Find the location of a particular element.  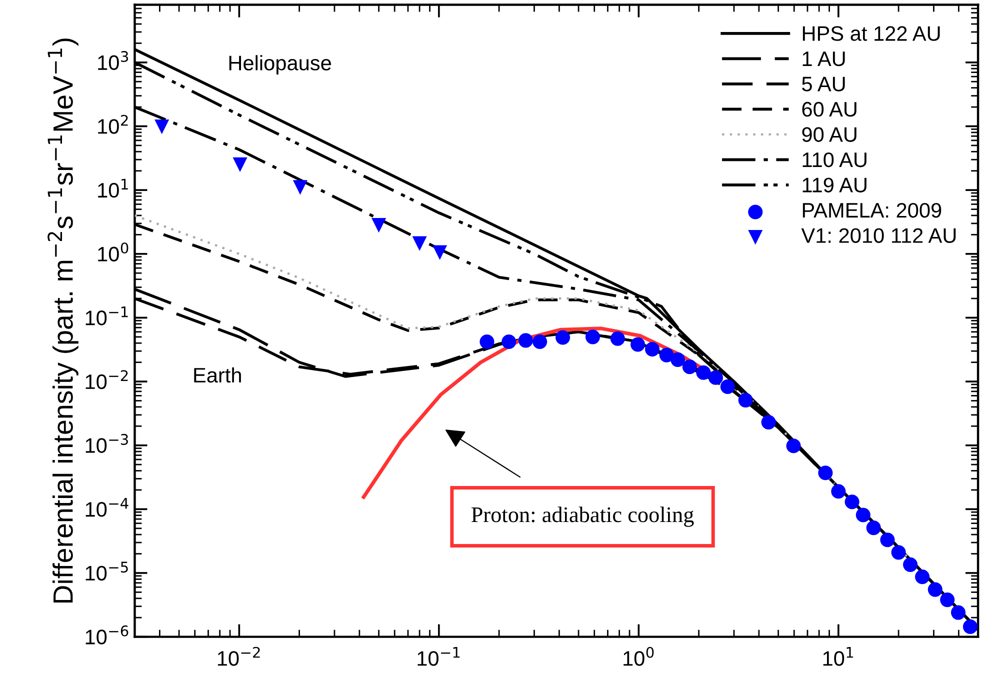

legend-label: 60 AU is located at coordinates (829, 109).